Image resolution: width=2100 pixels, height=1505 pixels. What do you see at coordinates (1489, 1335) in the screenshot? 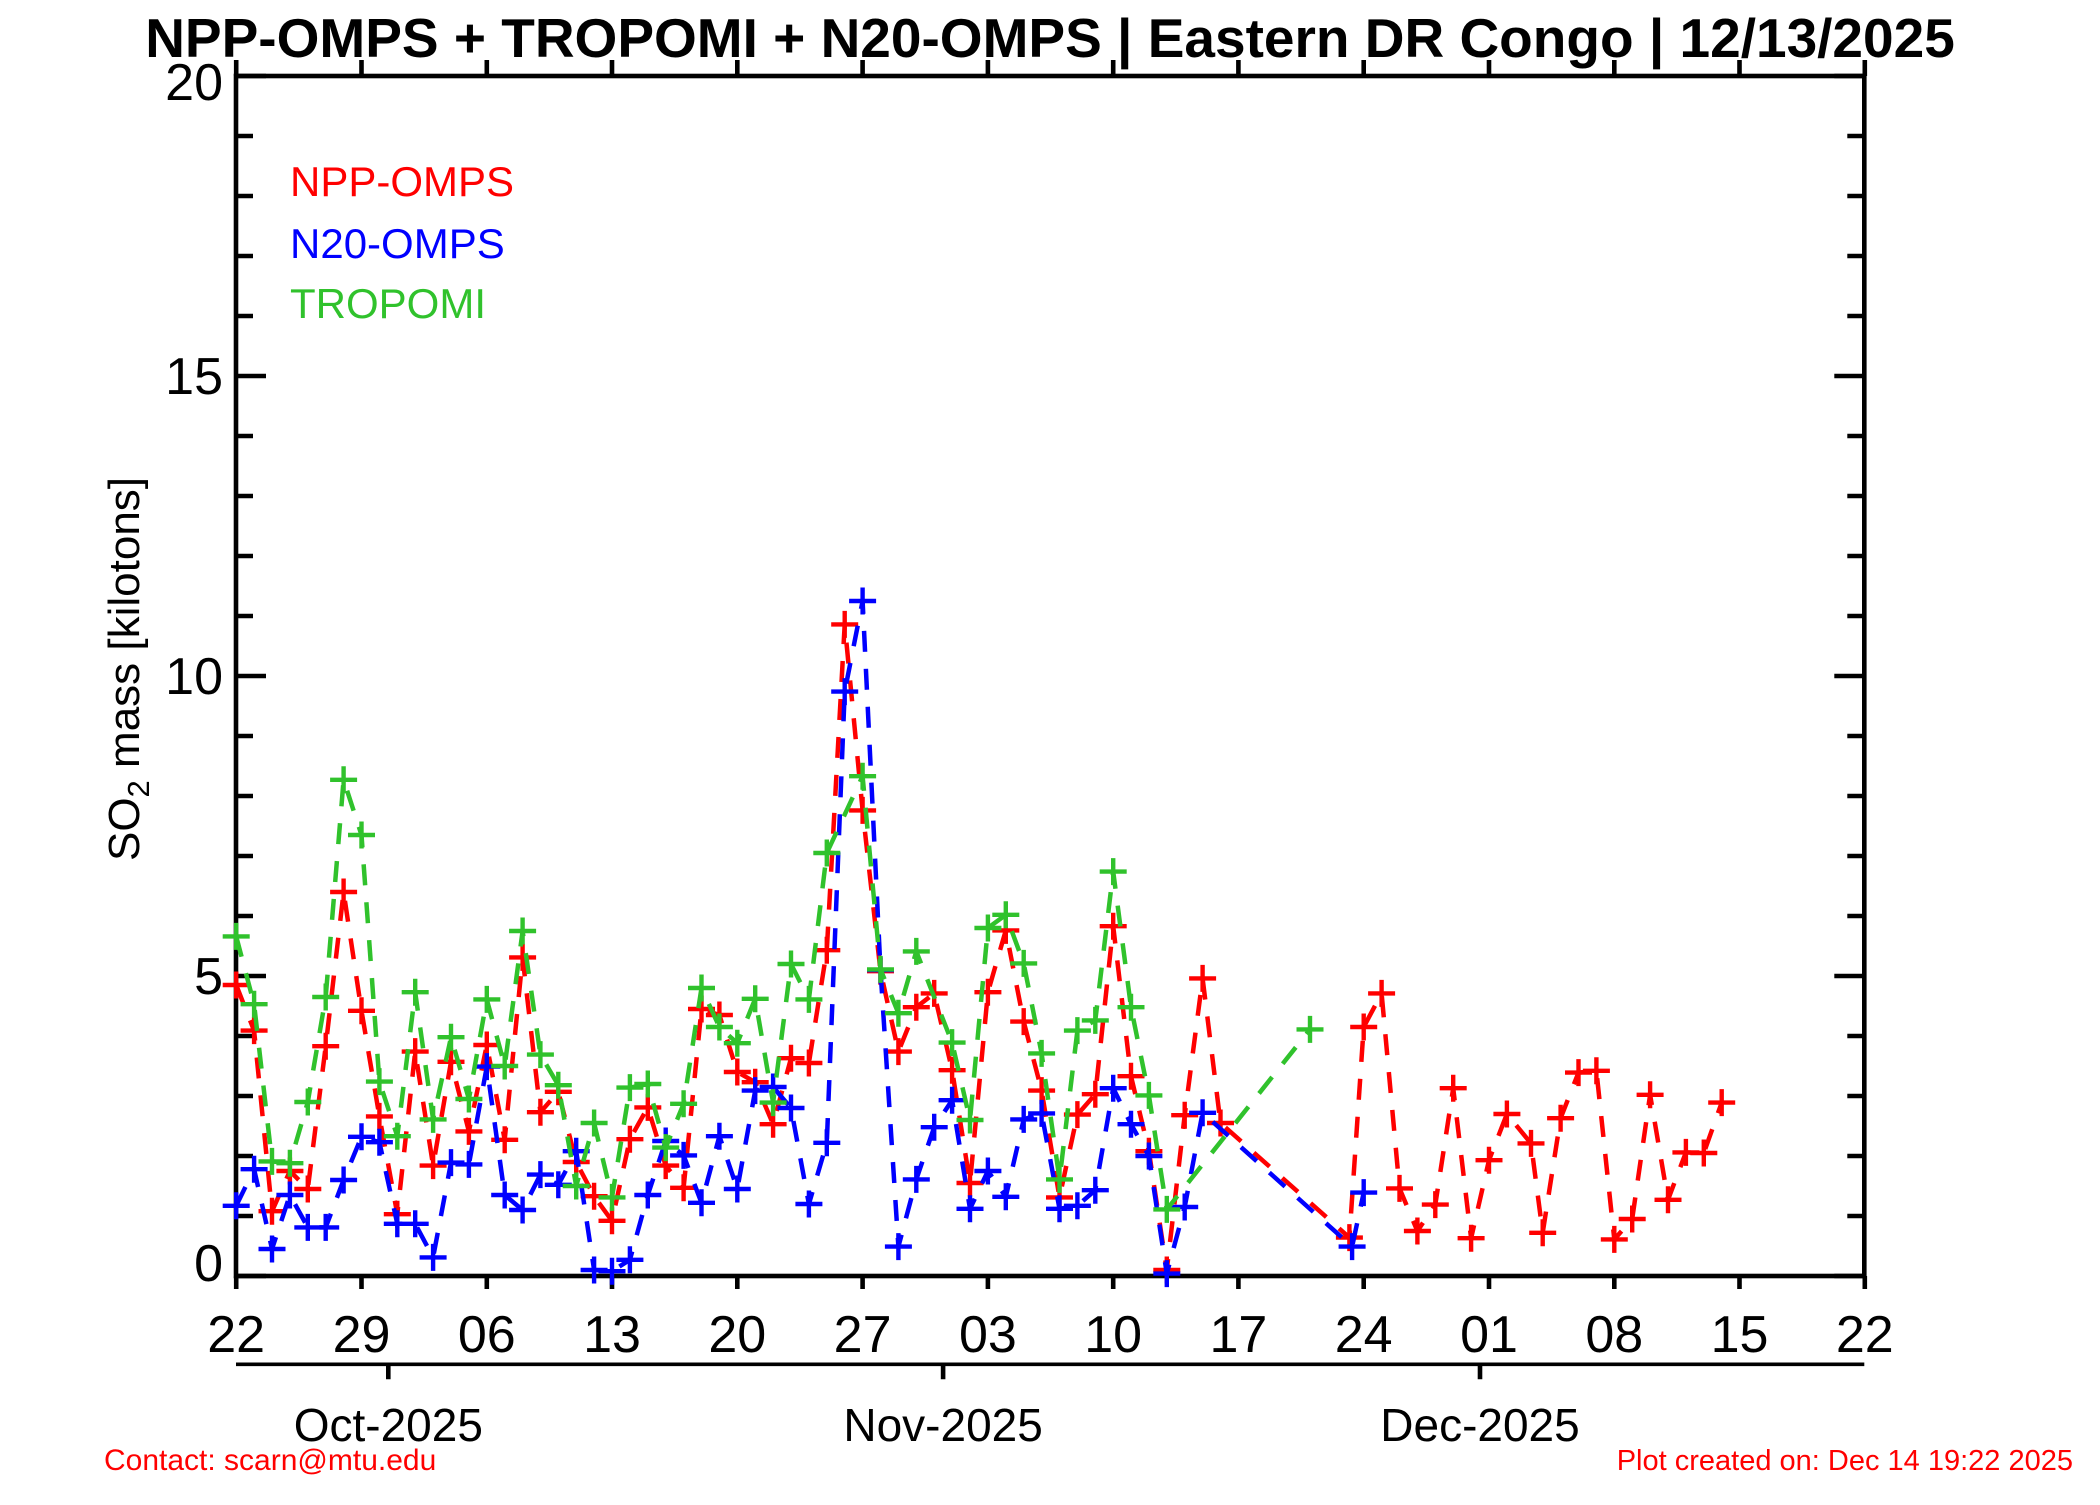
I see `svg-text: 01` at bounding box center [1489, 1335].